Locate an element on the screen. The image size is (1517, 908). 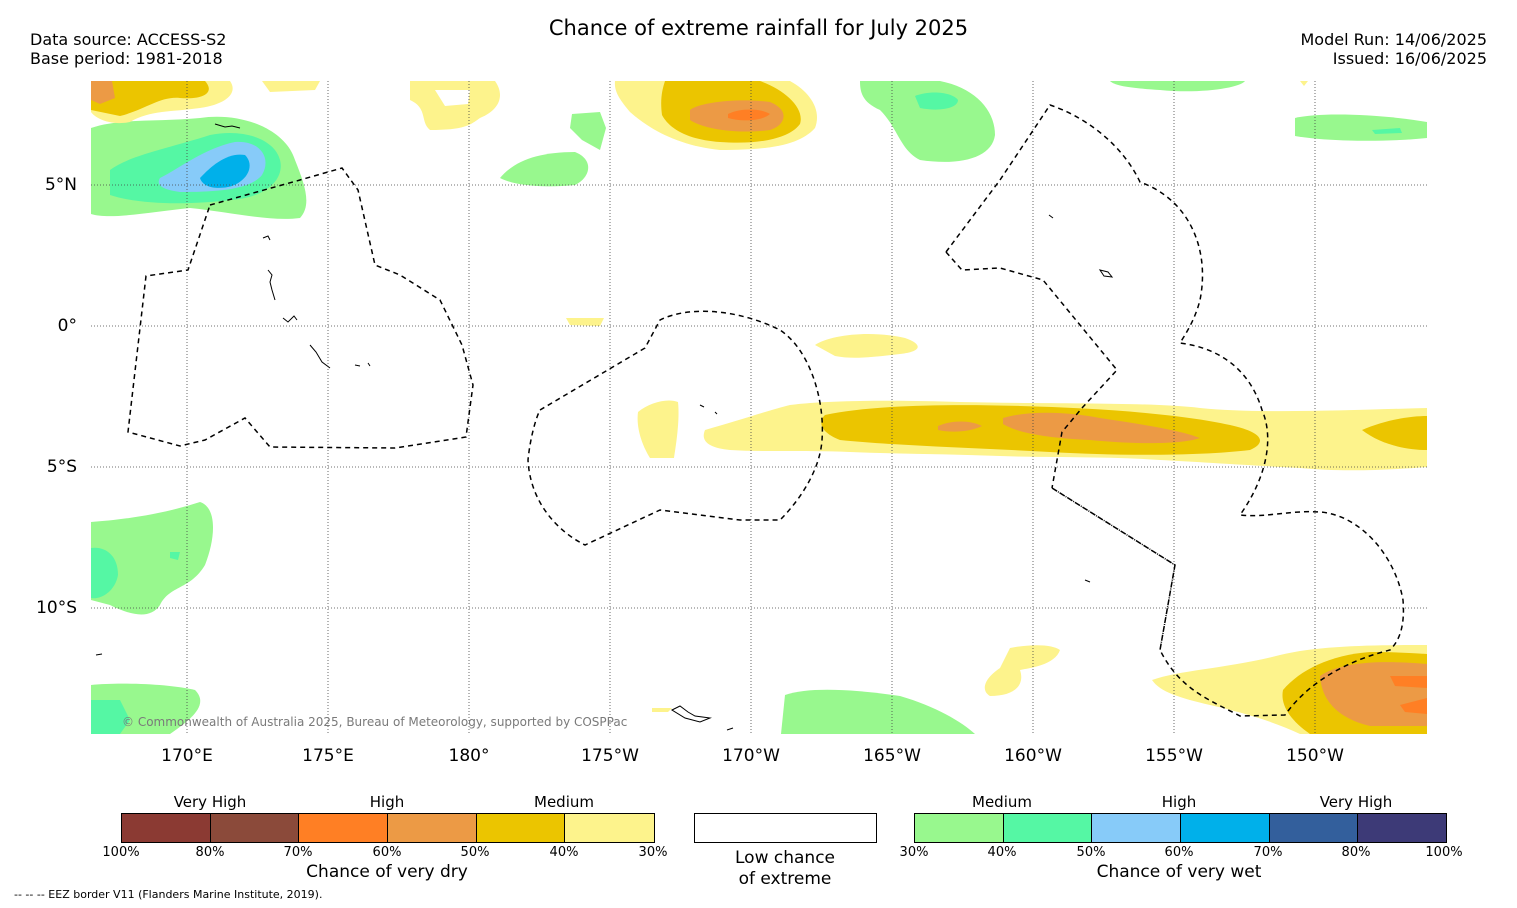
dry-tick: 80% is located at coordinates (210, 852).